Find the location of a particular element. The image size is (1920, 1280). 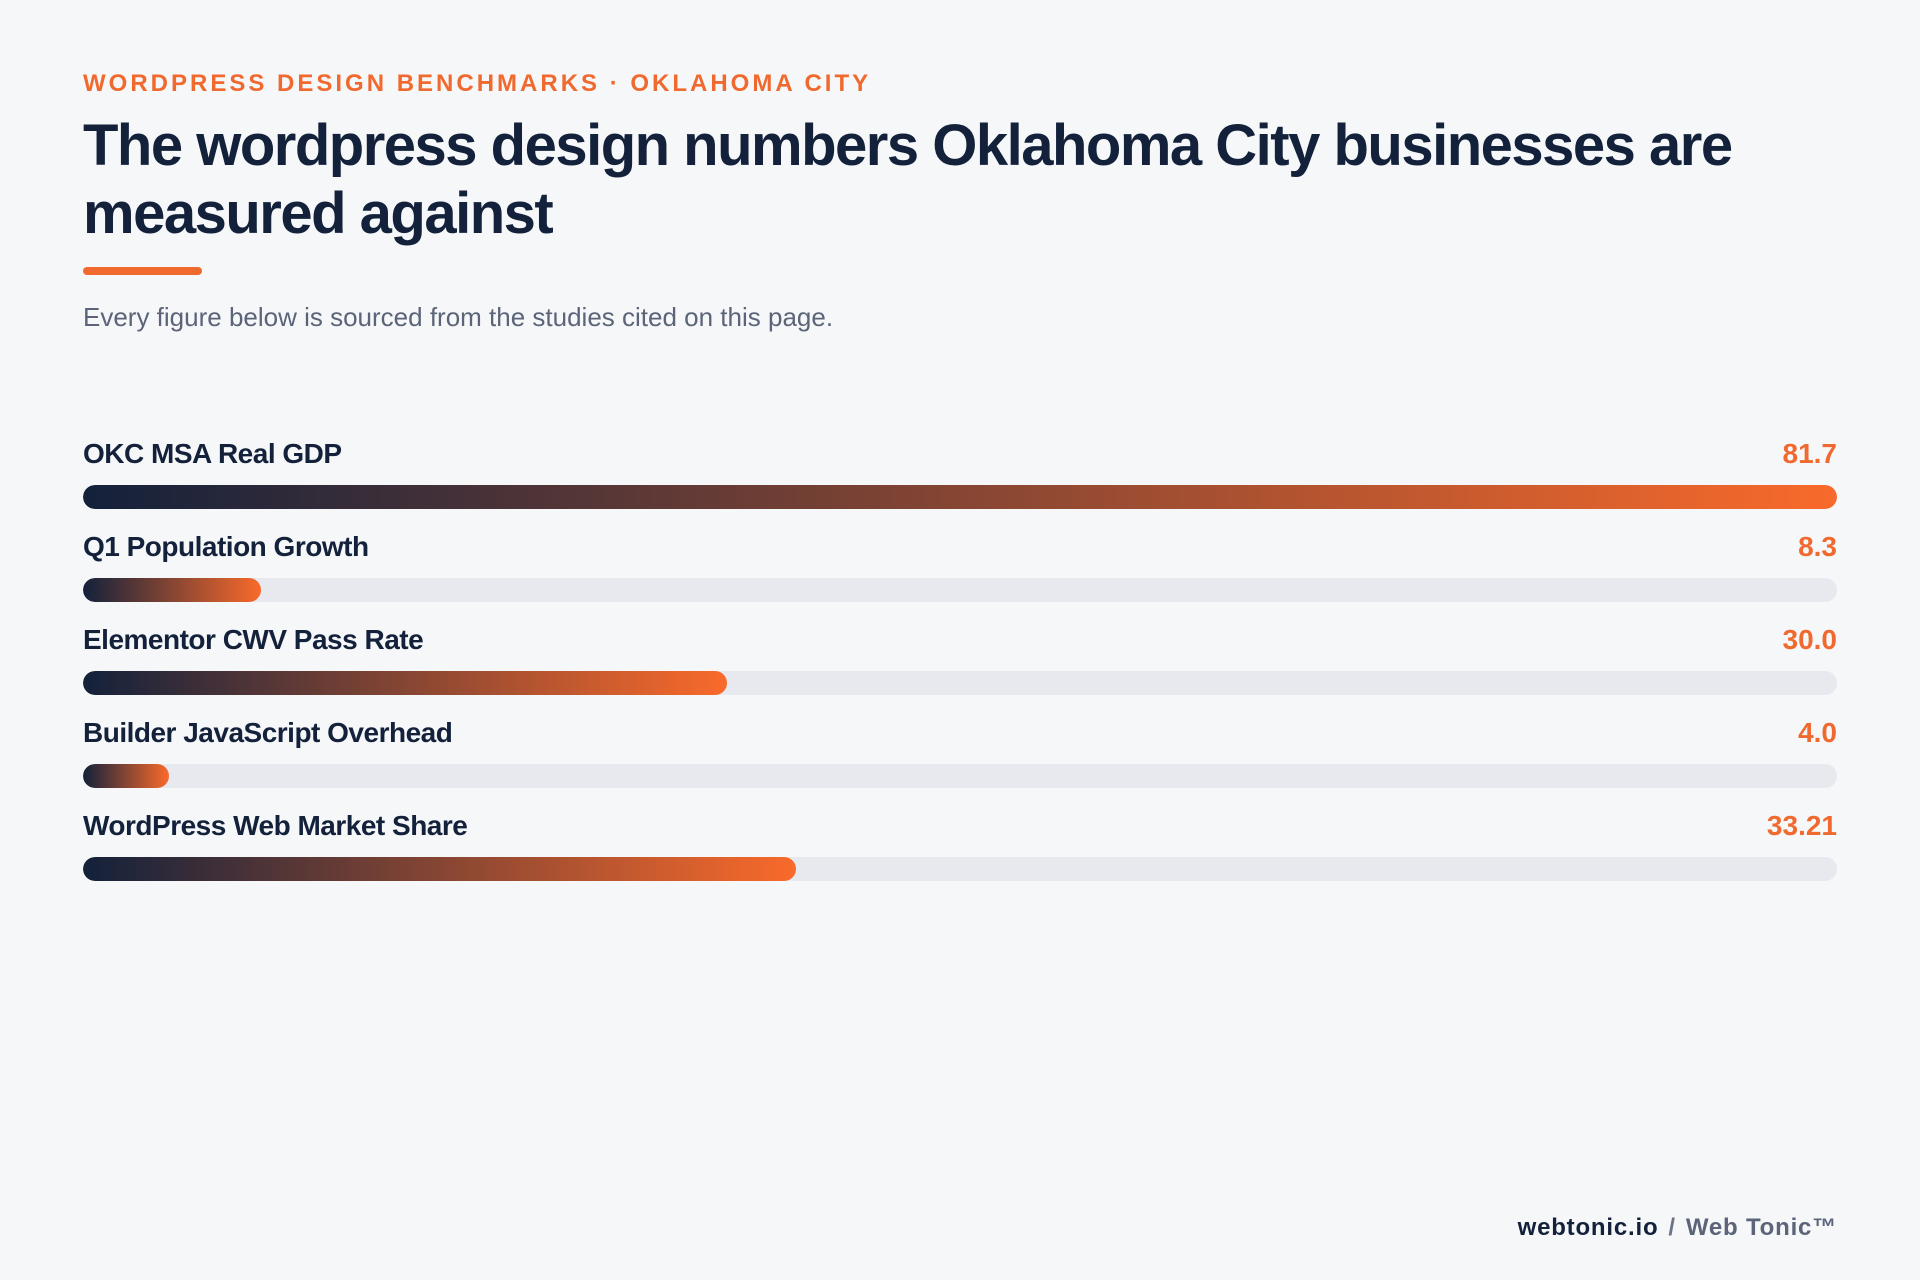

footer-credit: webtonic.io / Web Tonic™ is located at coordinates (1677, 1228).